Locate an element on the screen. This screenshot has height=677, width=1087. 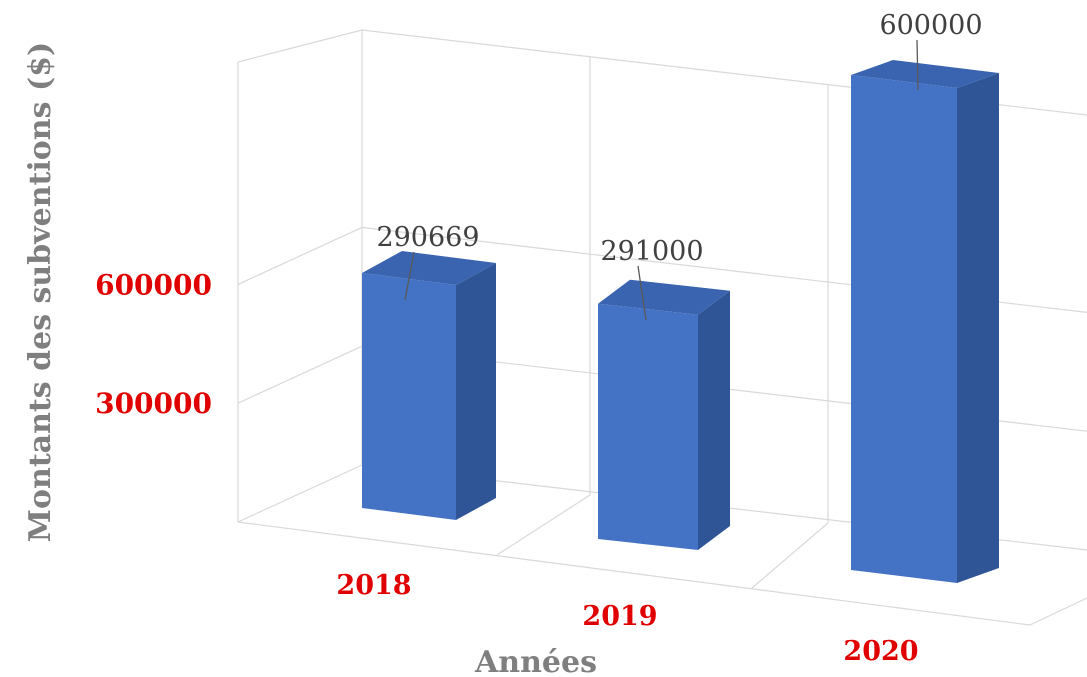
x-tick-label: 2019 is located at coordinates (619, 616).